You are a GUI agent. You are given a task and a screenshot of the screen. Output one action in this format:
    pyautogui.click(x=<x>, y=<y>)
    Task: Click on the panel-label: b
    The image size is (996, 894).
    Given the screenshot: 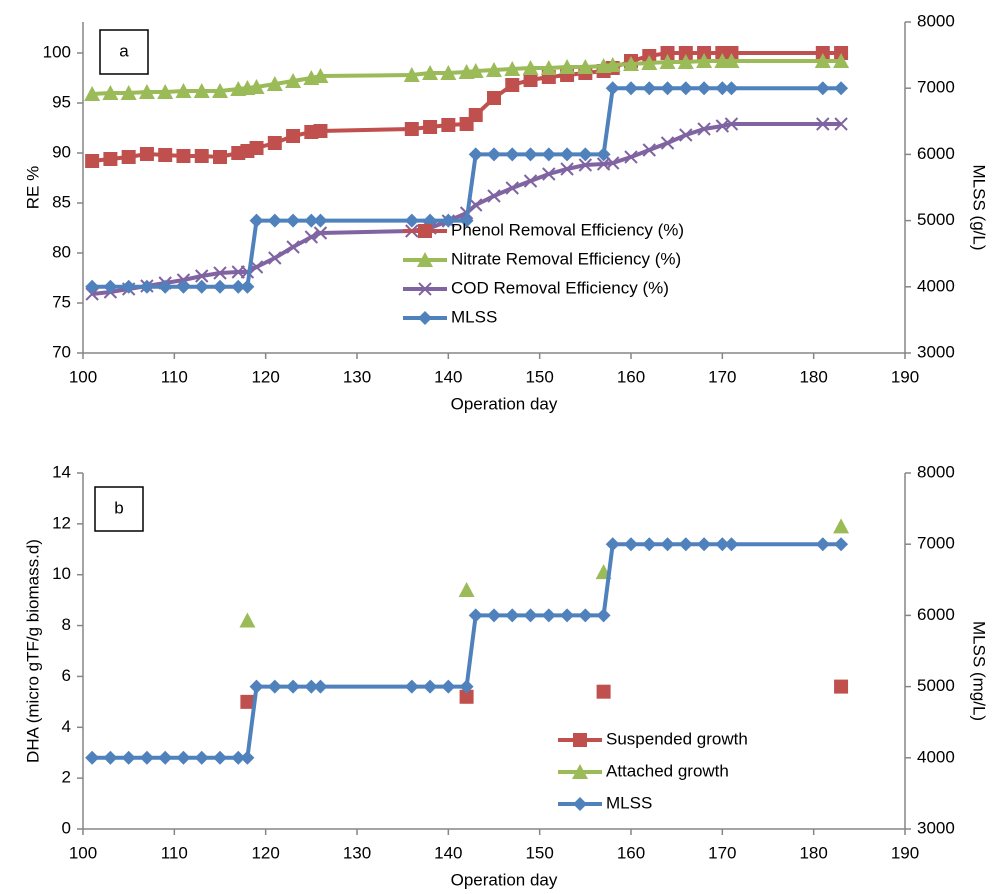 What is the action you would take?
    pyautogui.click(x=118, y=507)
    